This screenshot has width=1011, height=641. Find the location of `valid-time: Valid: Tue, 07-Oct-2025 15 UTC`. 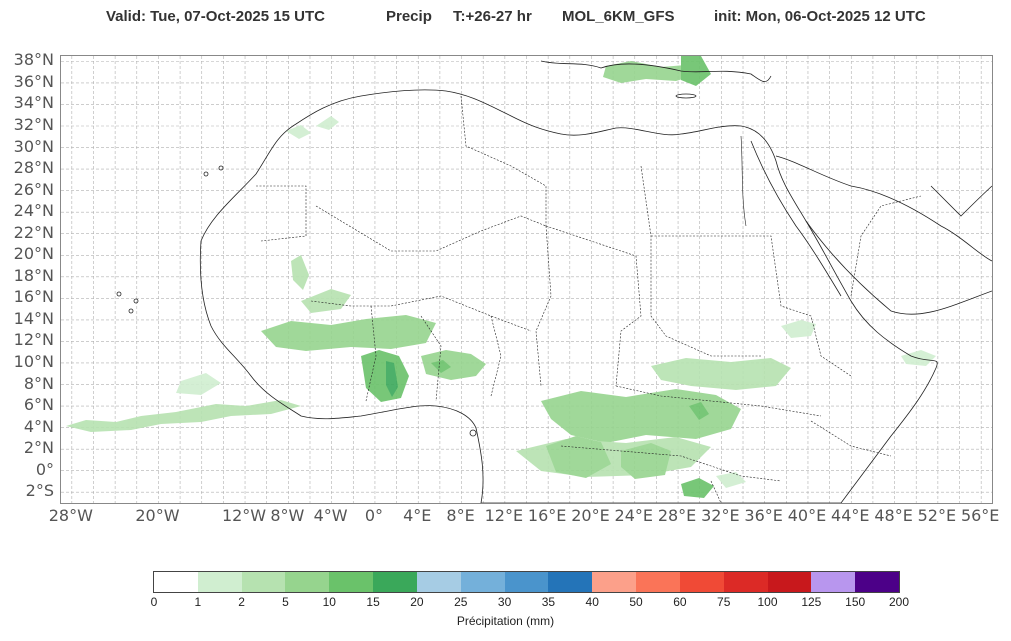

valid-time: Valid: Tue, 07-Oct-2025 15 UTC is located at coordinates (215, 16).